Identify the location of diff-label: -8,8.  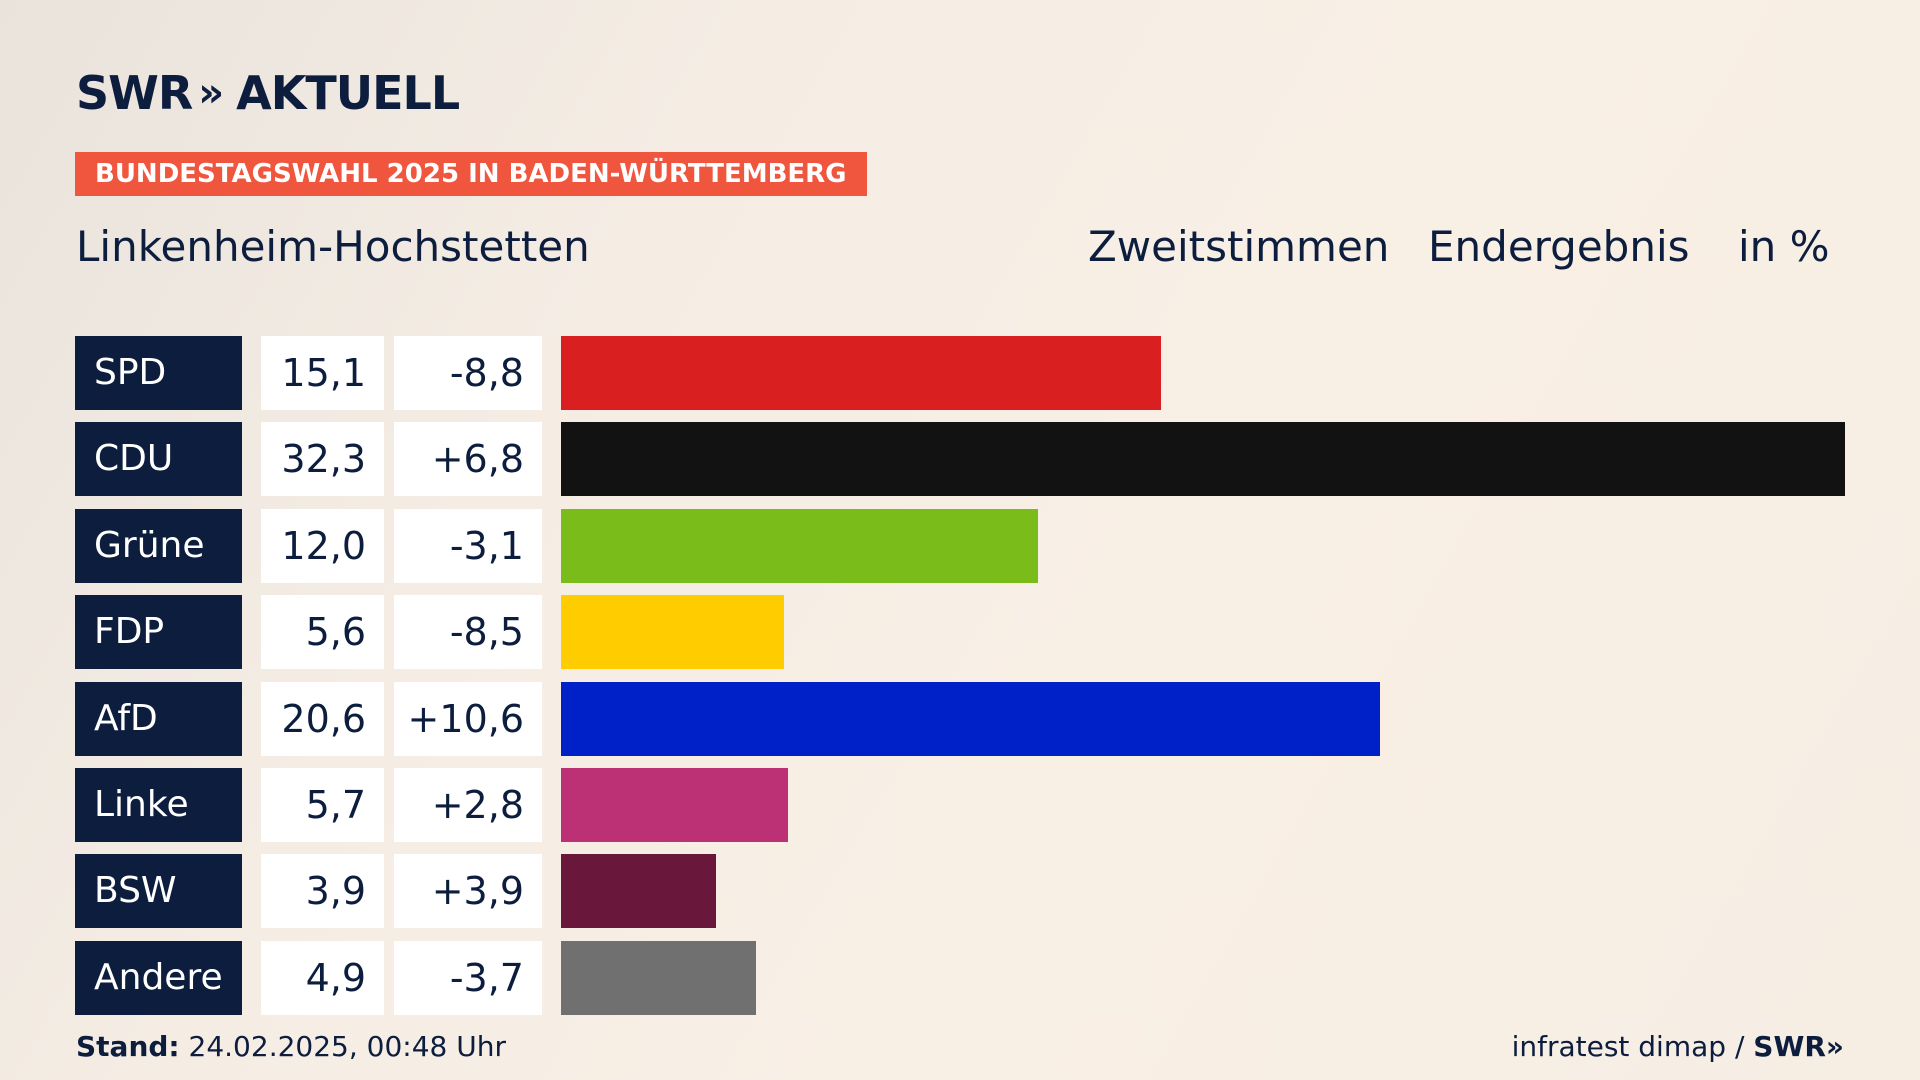
(468, 373).